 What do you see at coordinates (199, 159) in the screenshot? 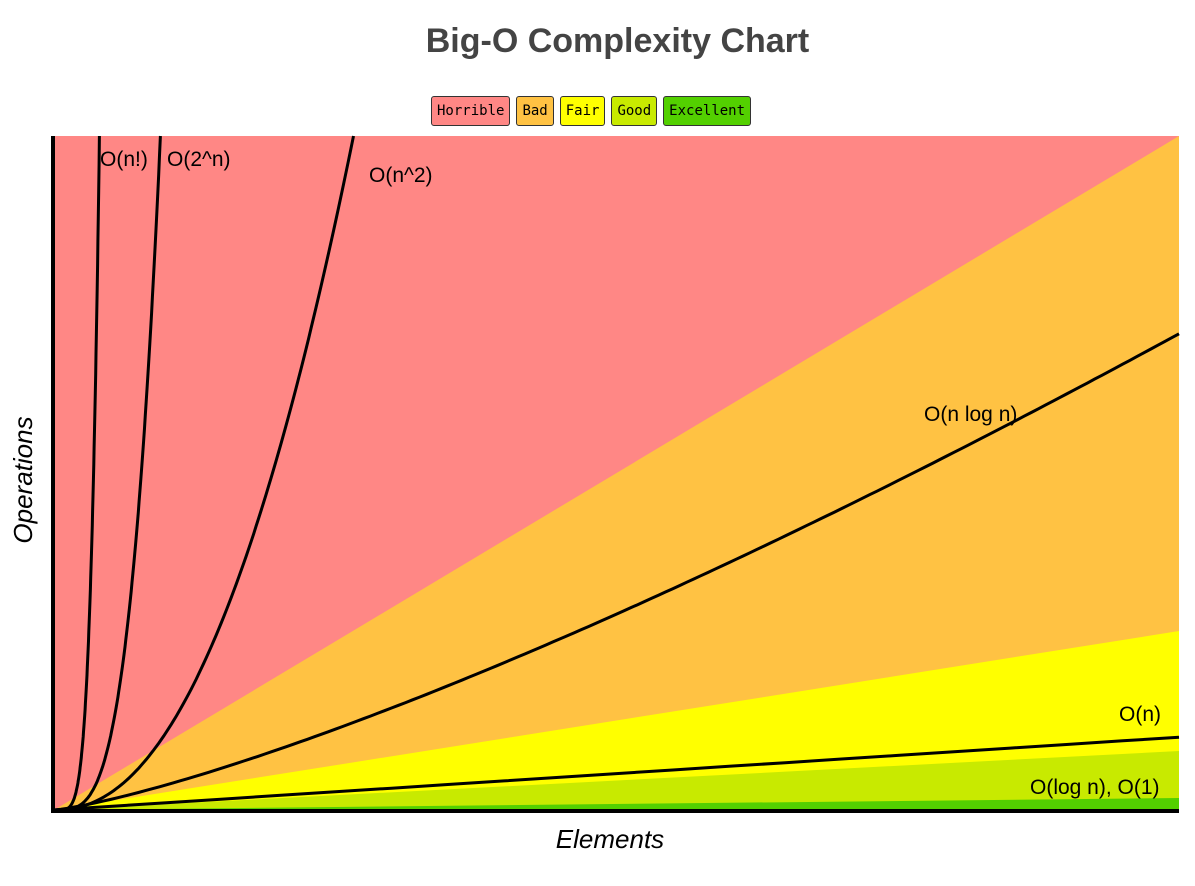
I see `label-exponential: O(2^n)` at bounding box center [199, 159].